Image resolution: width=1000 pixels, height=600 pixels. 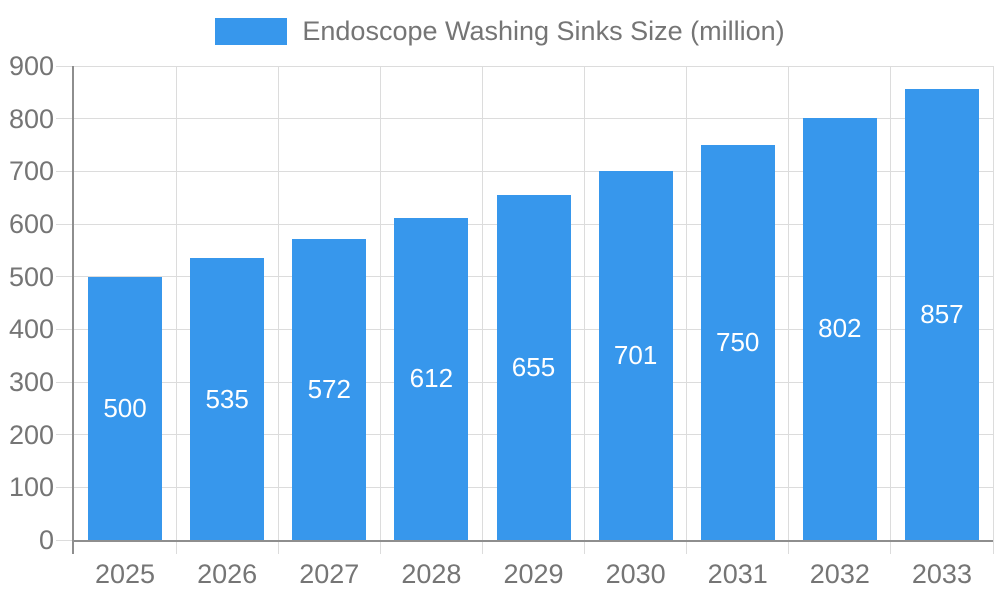 What do you see at coordinates (65, 540) in the screenshot?
I see `y-axis-tick` at bounding box center [65, 540].